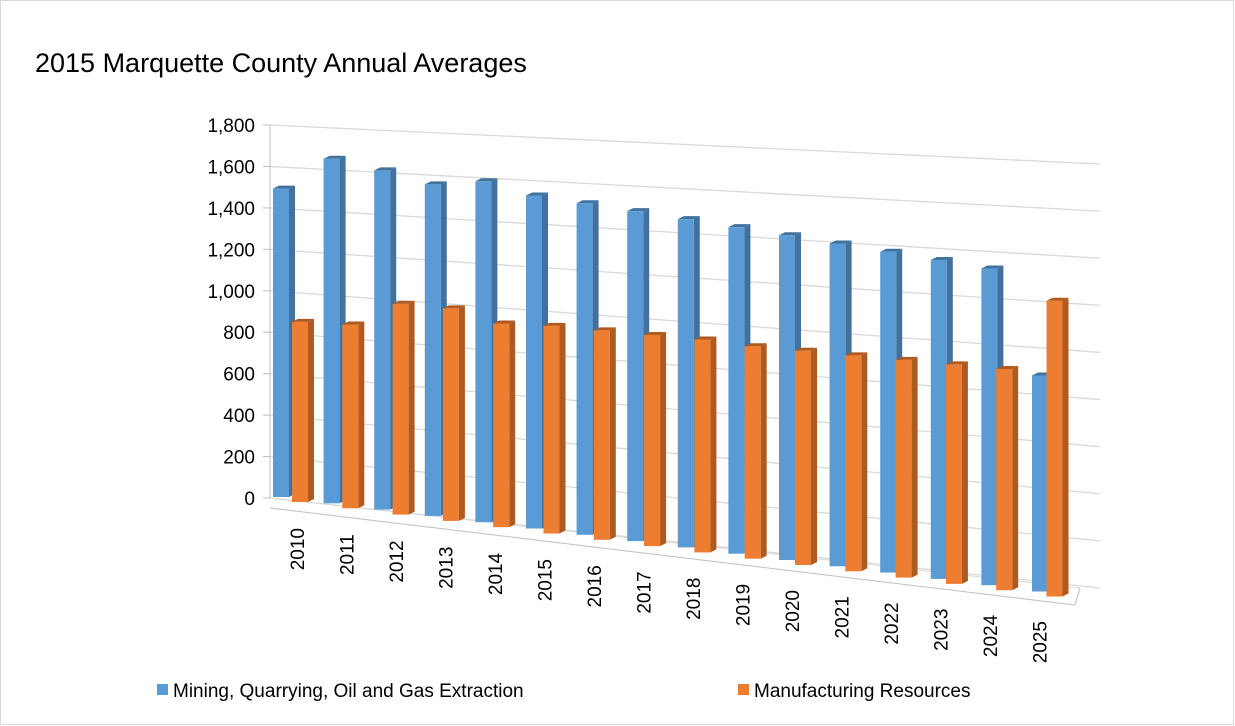 The image size is (1235, 726). Describe the element at coordinates (496, 573) in the screenshot. I see `x-tick-label: 2014` at that location.